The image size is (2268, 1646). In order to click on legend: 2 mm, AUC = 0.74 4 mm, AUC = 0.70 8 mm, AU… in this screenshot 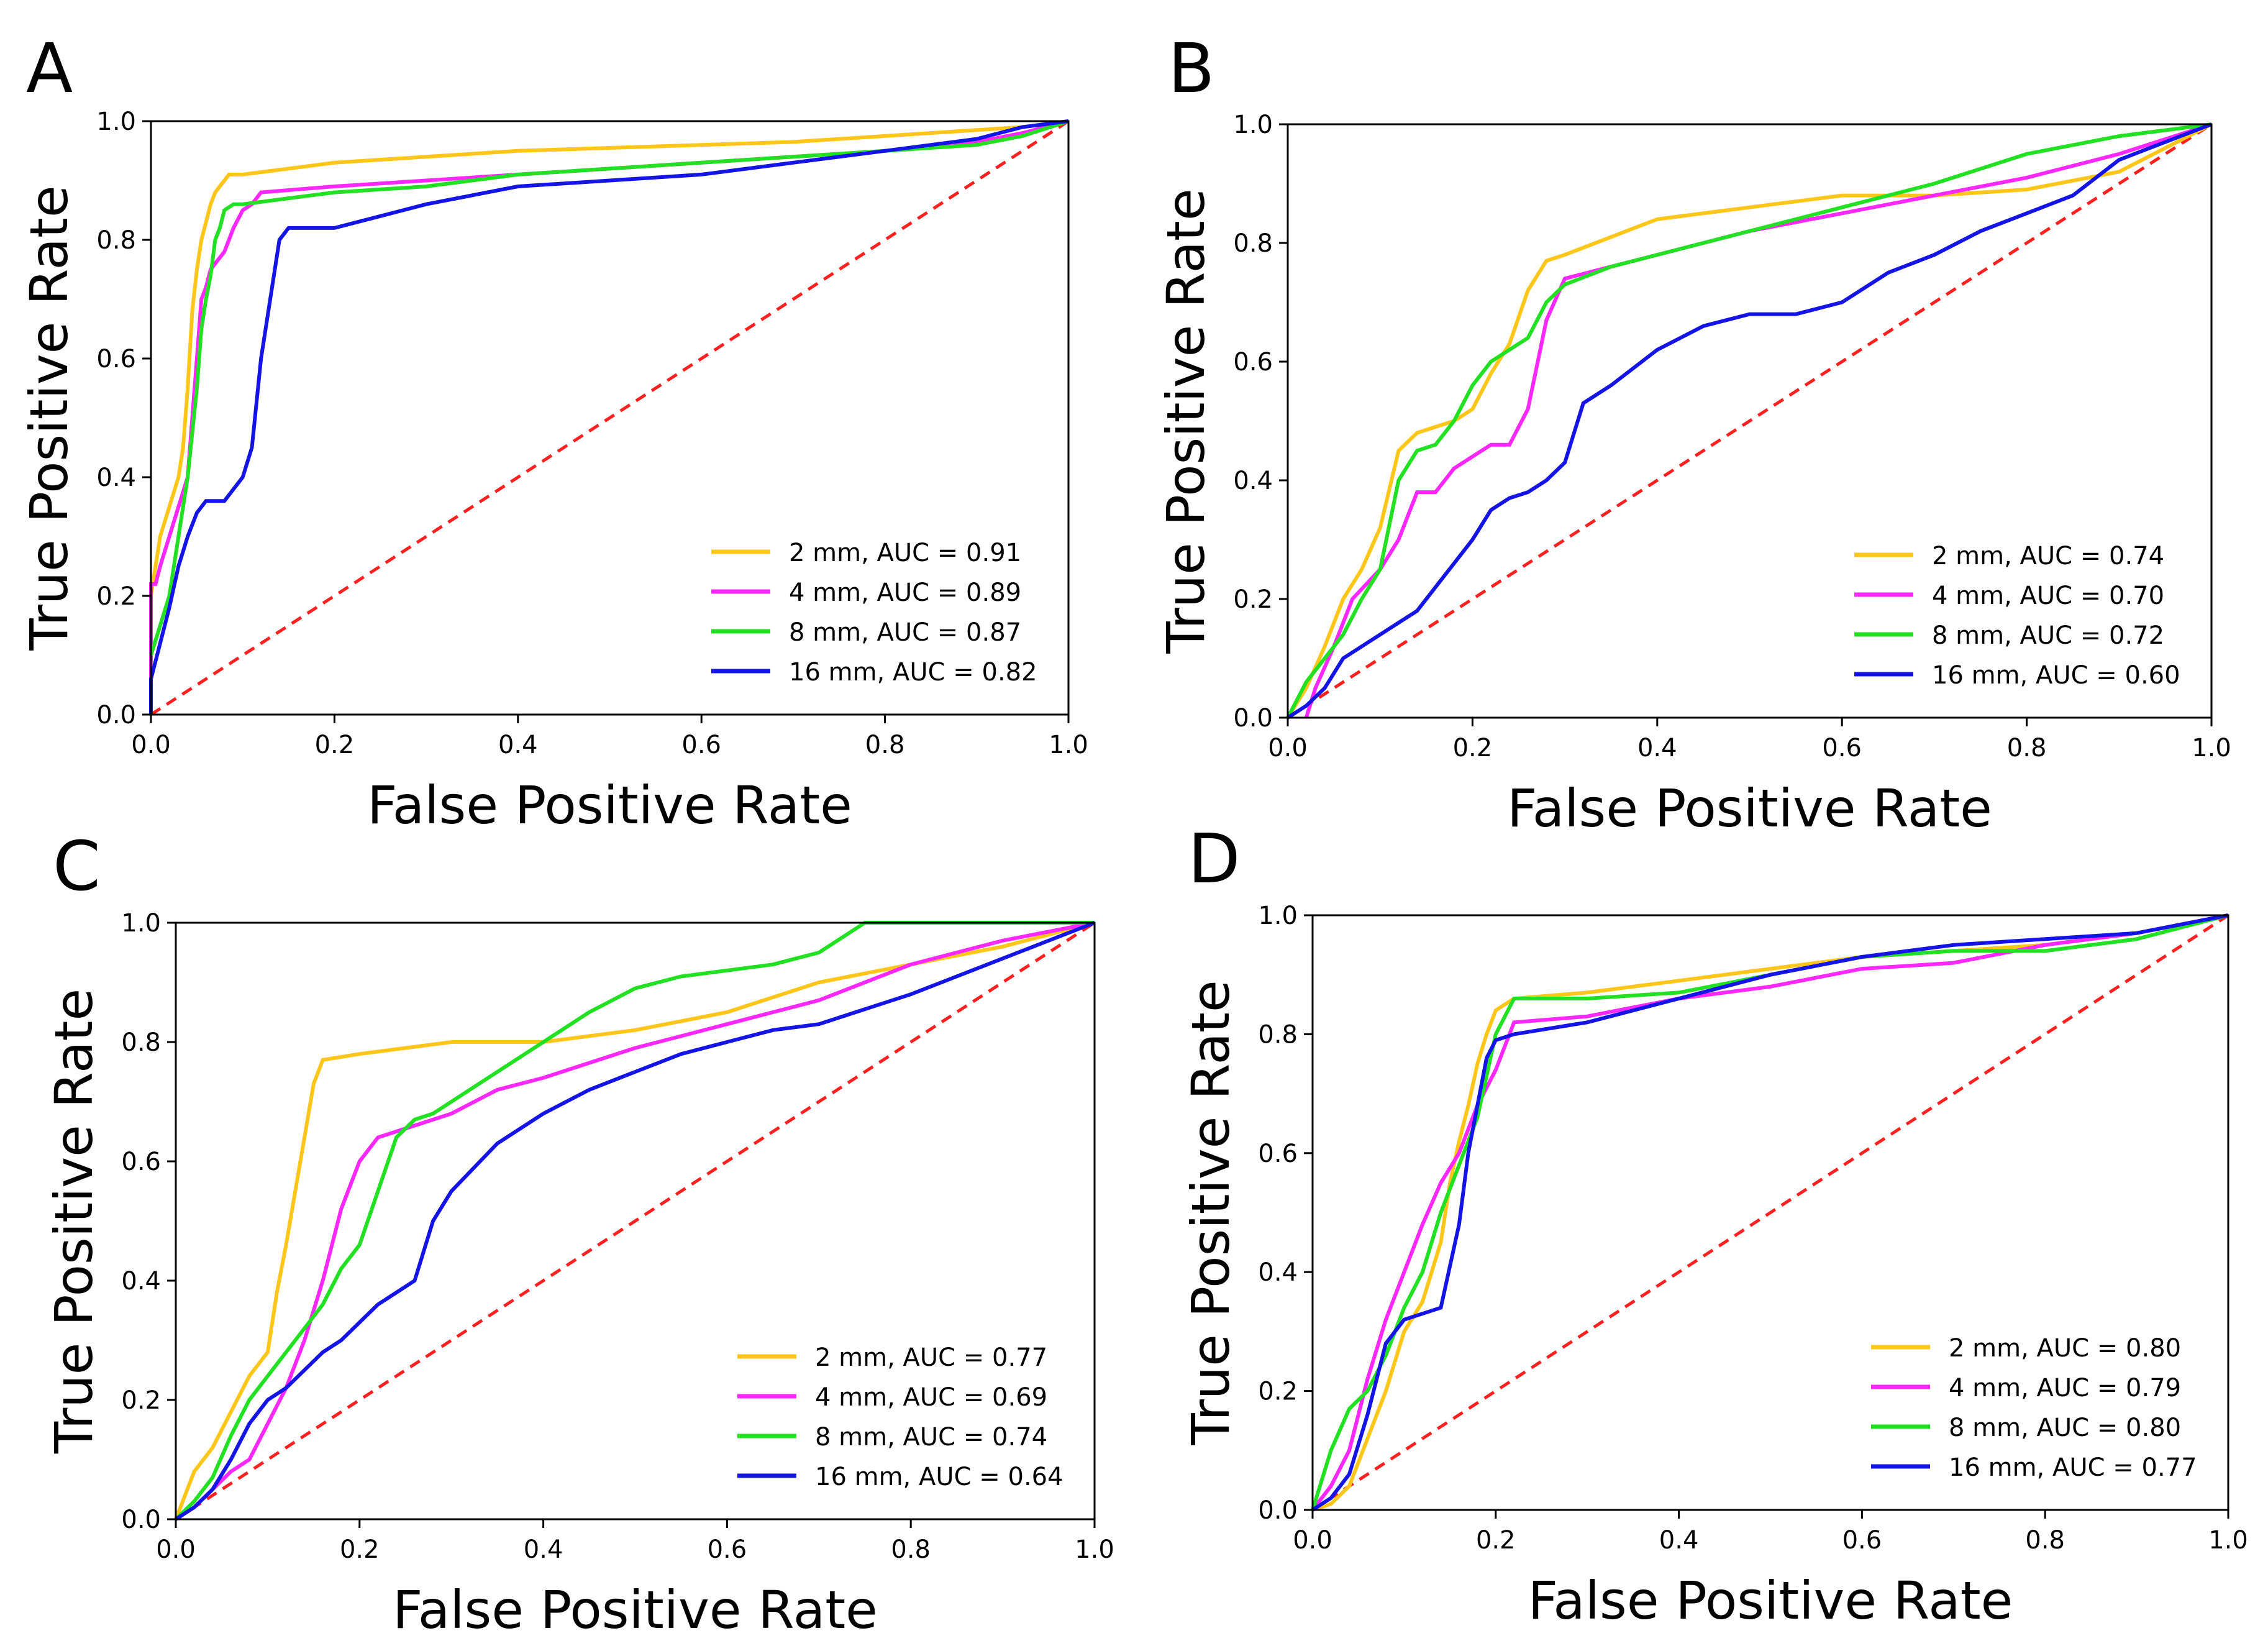, I will do `click(2017, 616)`.